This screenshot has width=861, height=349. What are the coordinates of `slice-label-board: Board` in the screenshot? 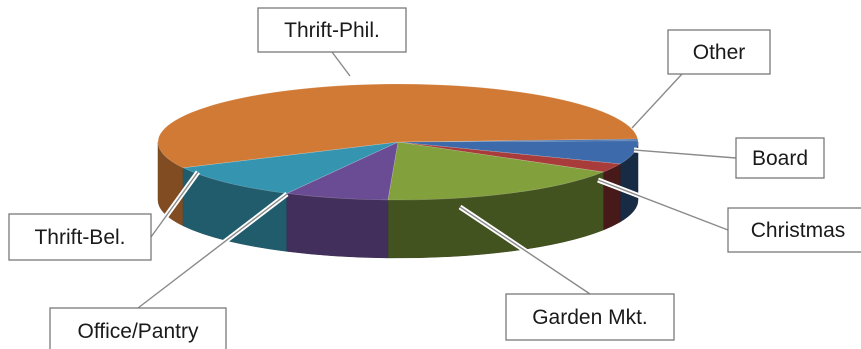 It's located at (780, 158).